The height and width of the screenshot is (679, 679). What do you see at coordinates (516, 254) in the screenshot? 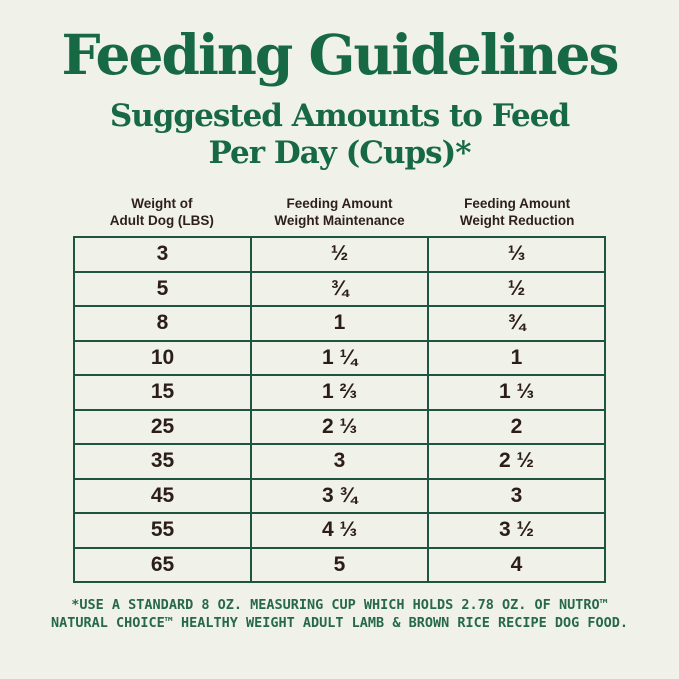
I see `reduction-cell: ⅓` at bounding box center [516, 254].